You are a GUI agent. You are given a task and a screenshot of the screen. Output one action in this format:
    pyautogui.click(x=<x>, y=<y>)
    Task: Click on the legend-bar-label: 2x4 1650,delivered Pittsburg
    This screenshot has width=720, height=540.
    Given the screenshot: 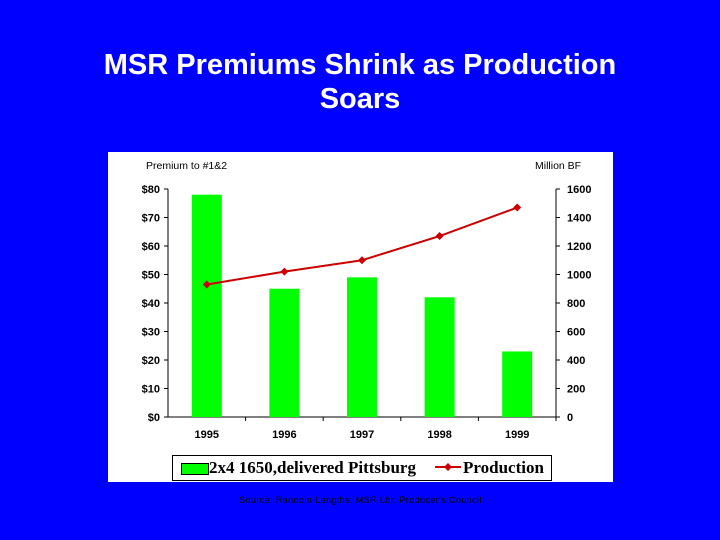 What is the action you would take?
    pyautogui.click(x=312, y=467)
    